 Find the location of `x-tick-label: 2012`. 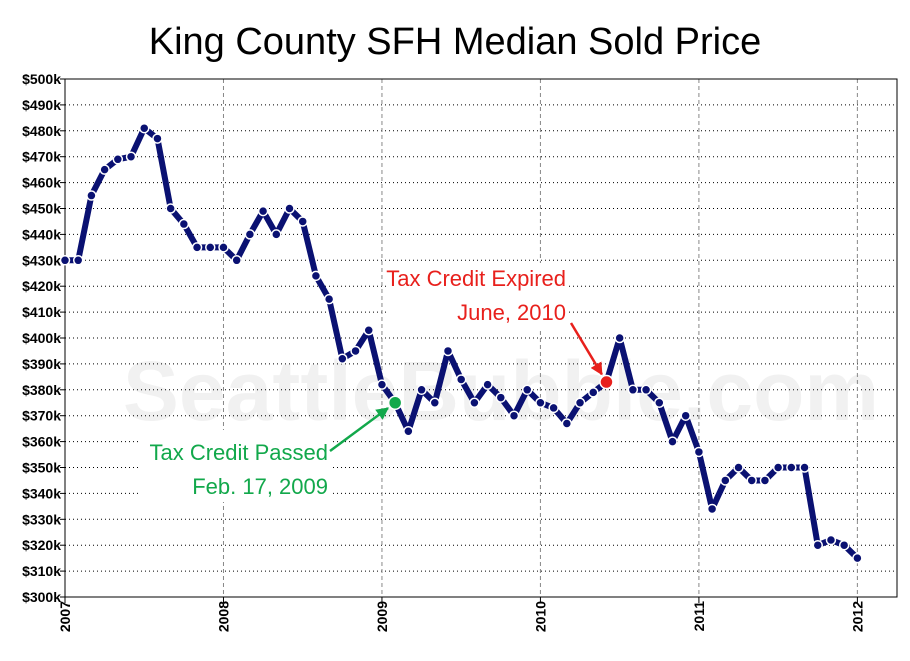

x-tick-label: 2012 is located at coordinates (857, 616).